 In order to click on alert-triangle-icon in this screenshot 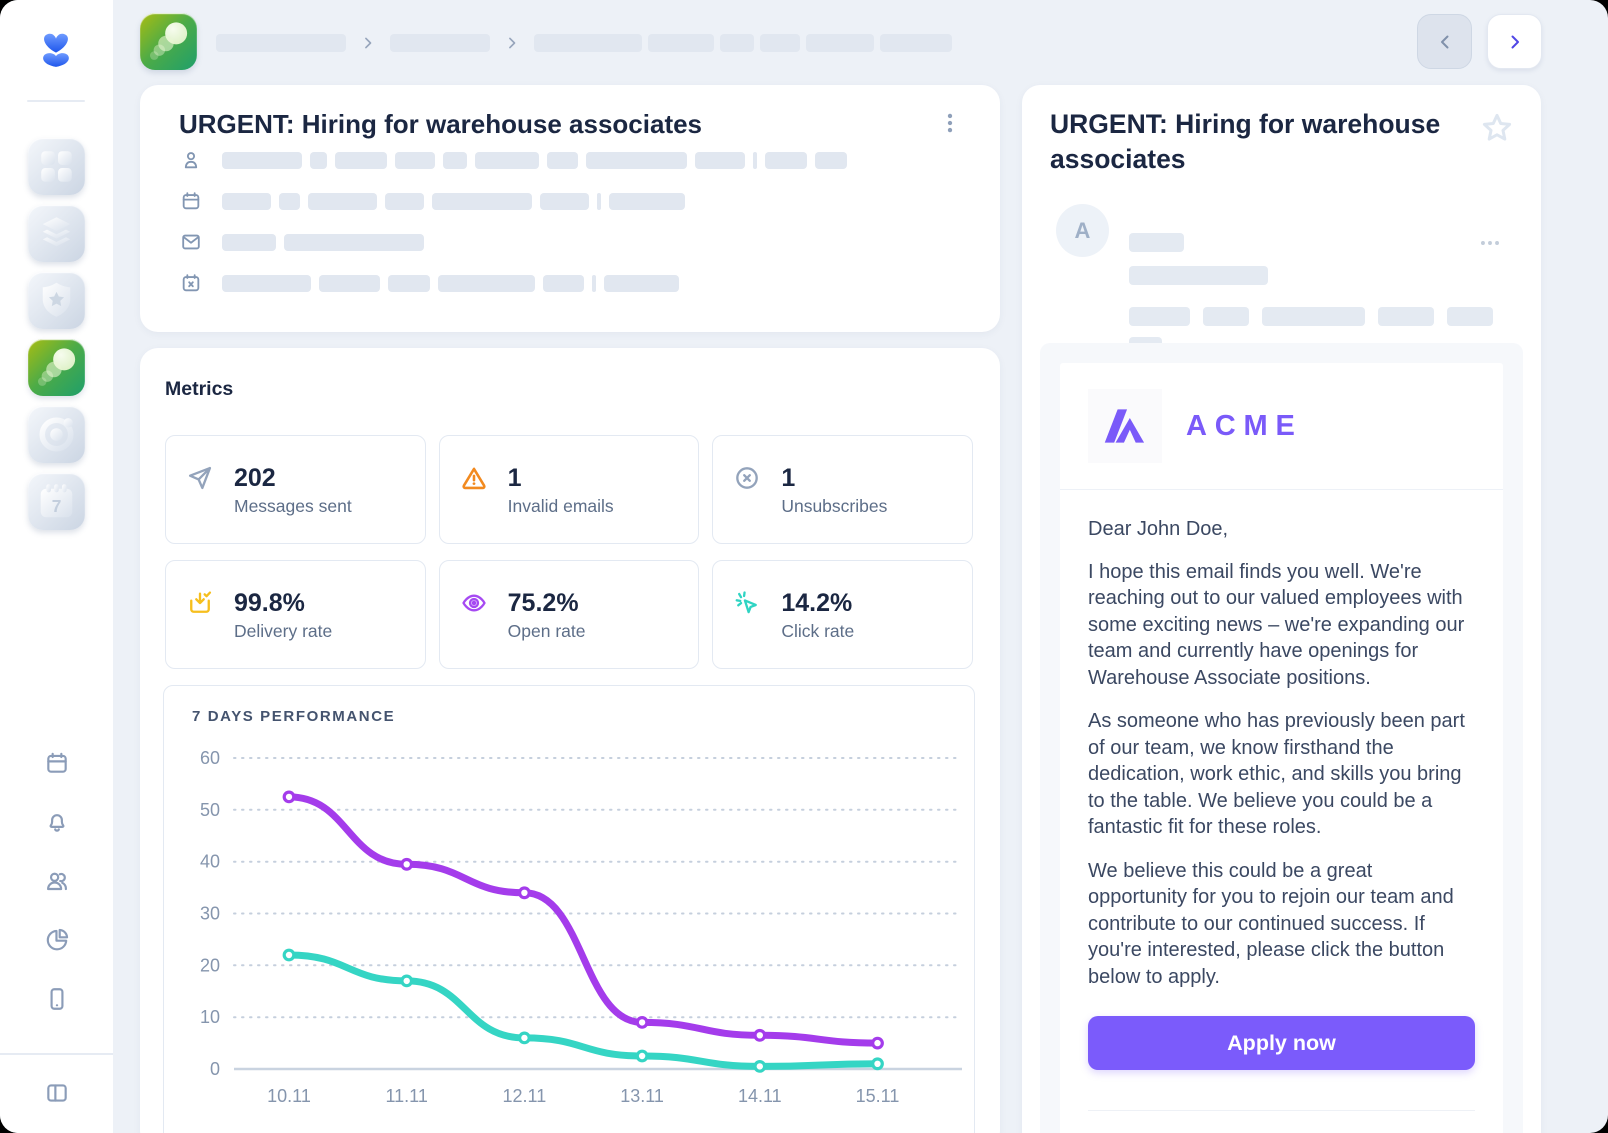, I will do `click(474, 478)`.